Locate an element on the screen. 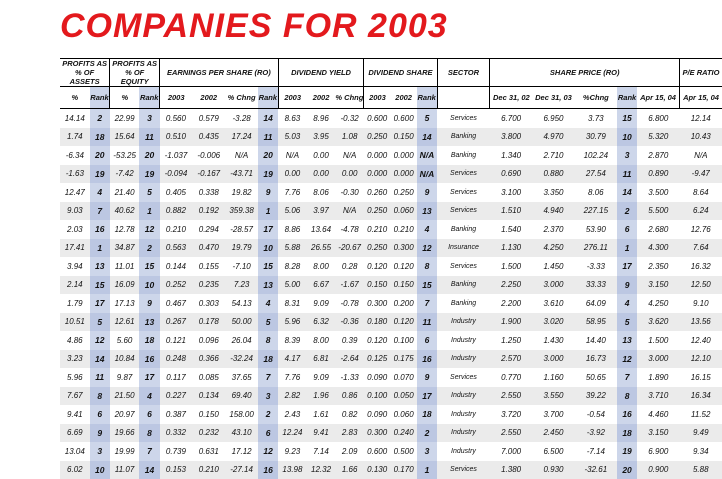 The image size is (722, 479). cell-yield-2002: 6.81 is located at coordinates (321, 359).